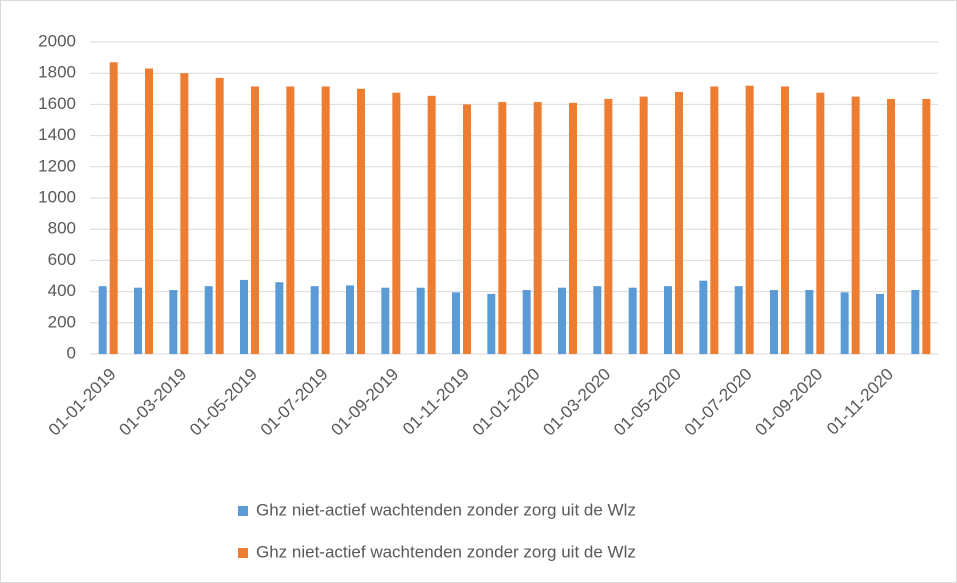 Image resolution: width=957 pixels, height=583 pixels. Describe the element at coordinates (57, 196) in the screenshot. I see `y-tick-label: 1000` at that location.